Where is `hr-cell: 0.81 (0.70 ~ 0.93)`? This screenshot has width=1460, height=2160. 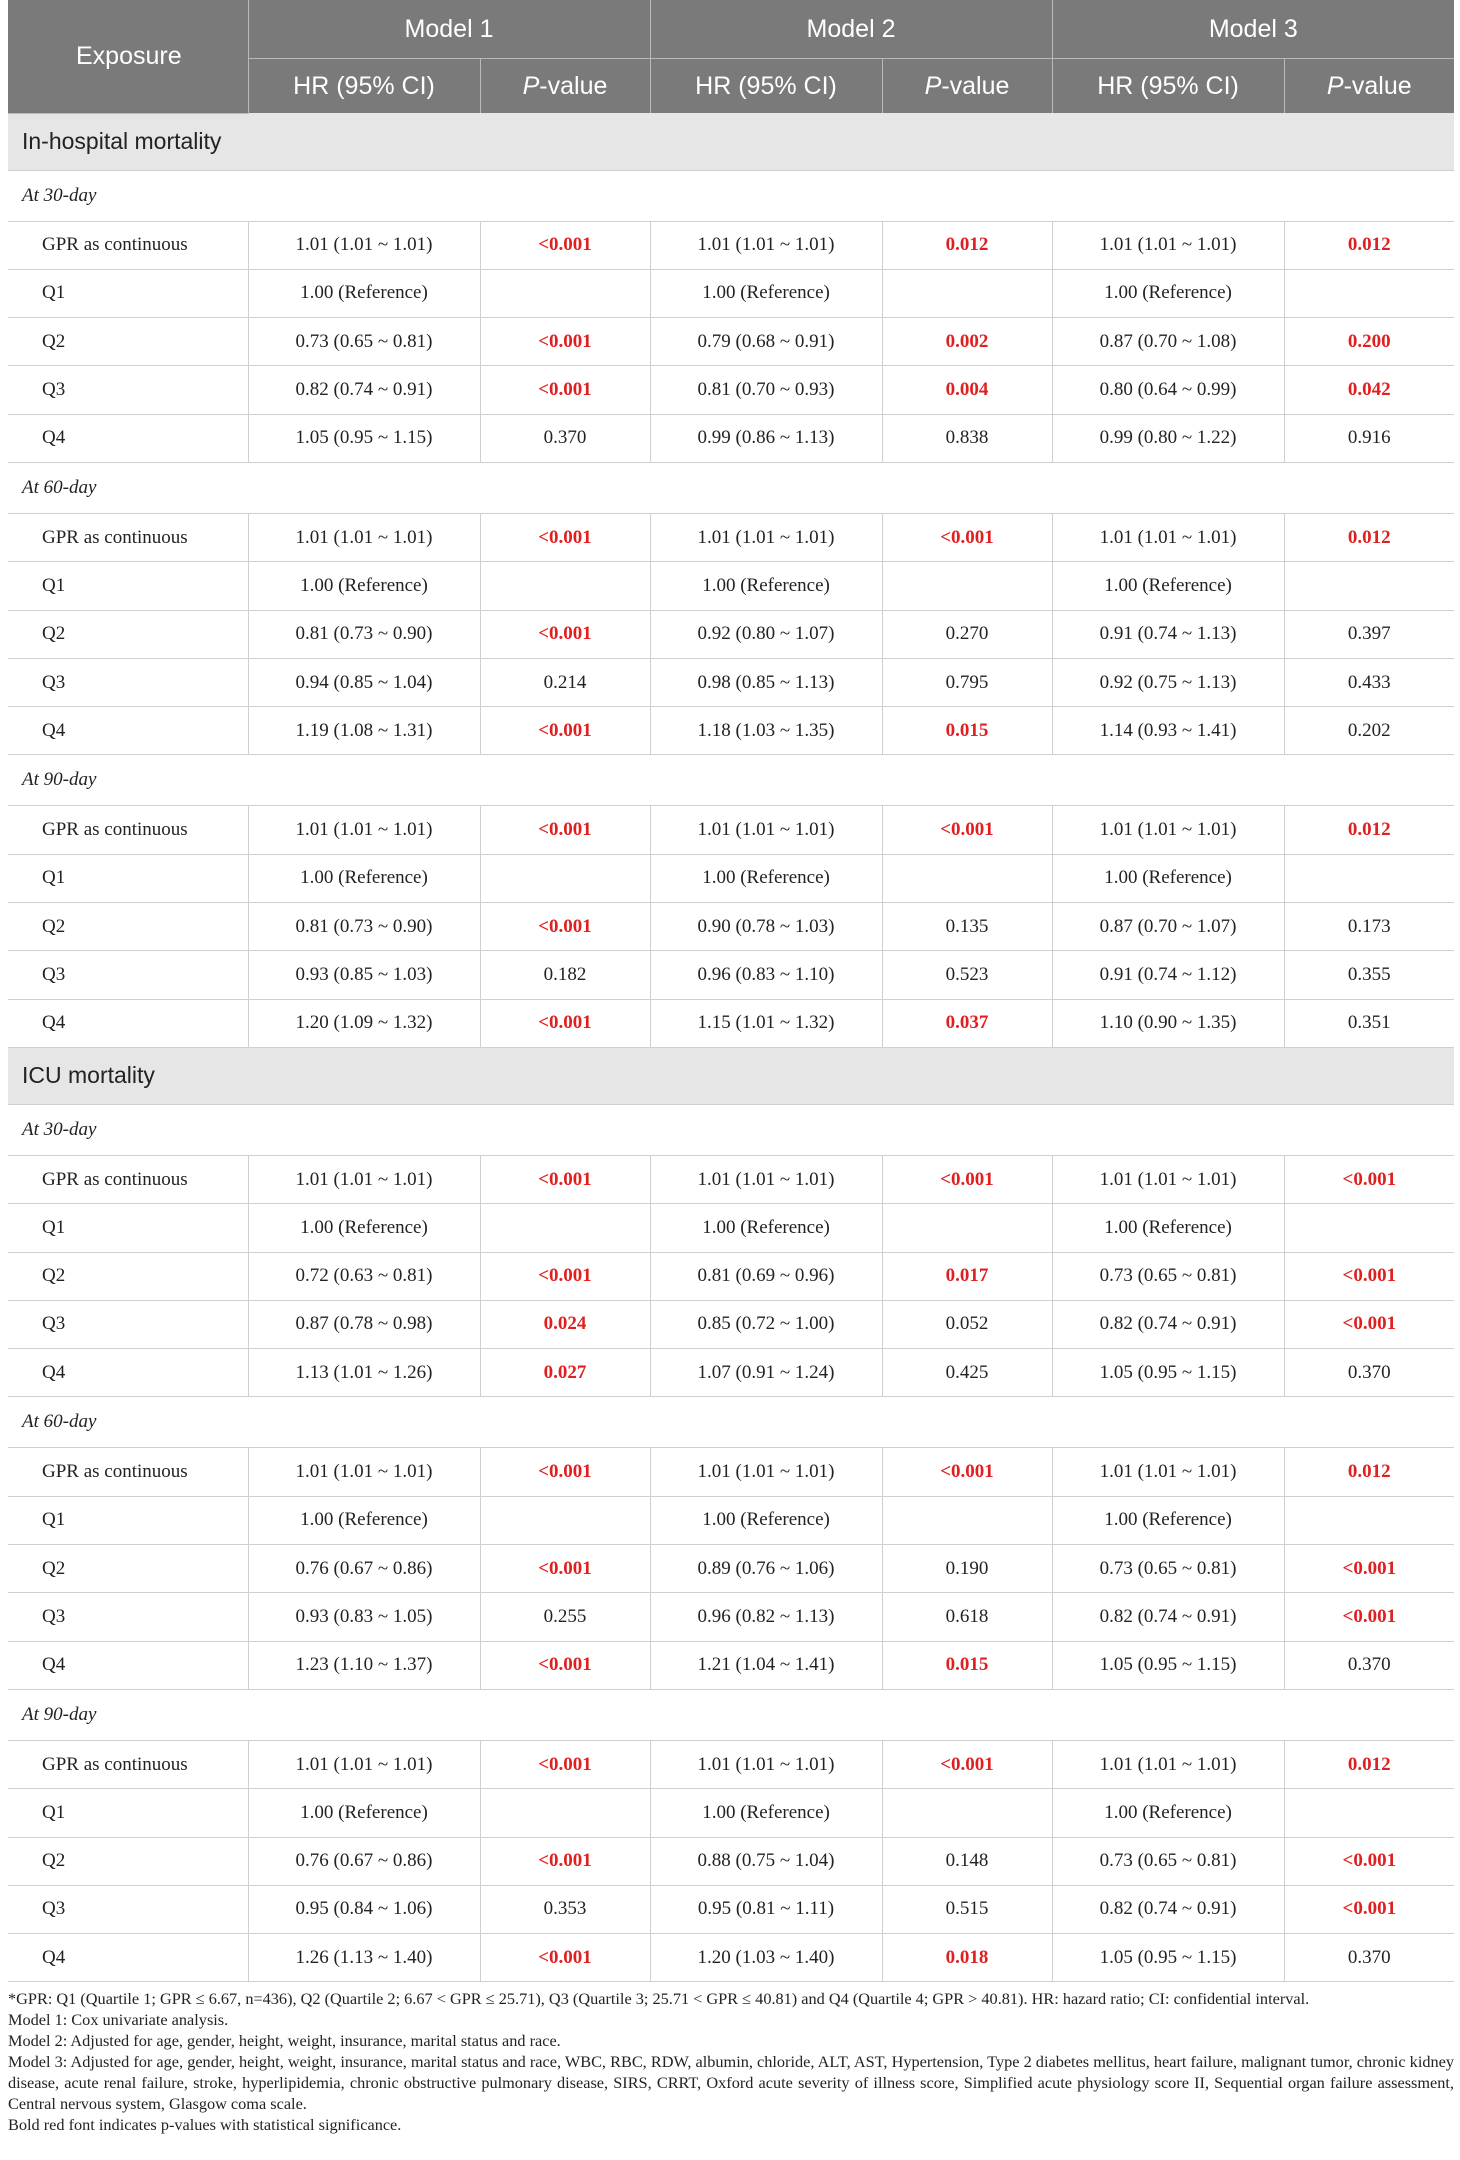 hr-cell: 0.81 (0.70 ~ 0.93) is located at coordinates (766, 390).